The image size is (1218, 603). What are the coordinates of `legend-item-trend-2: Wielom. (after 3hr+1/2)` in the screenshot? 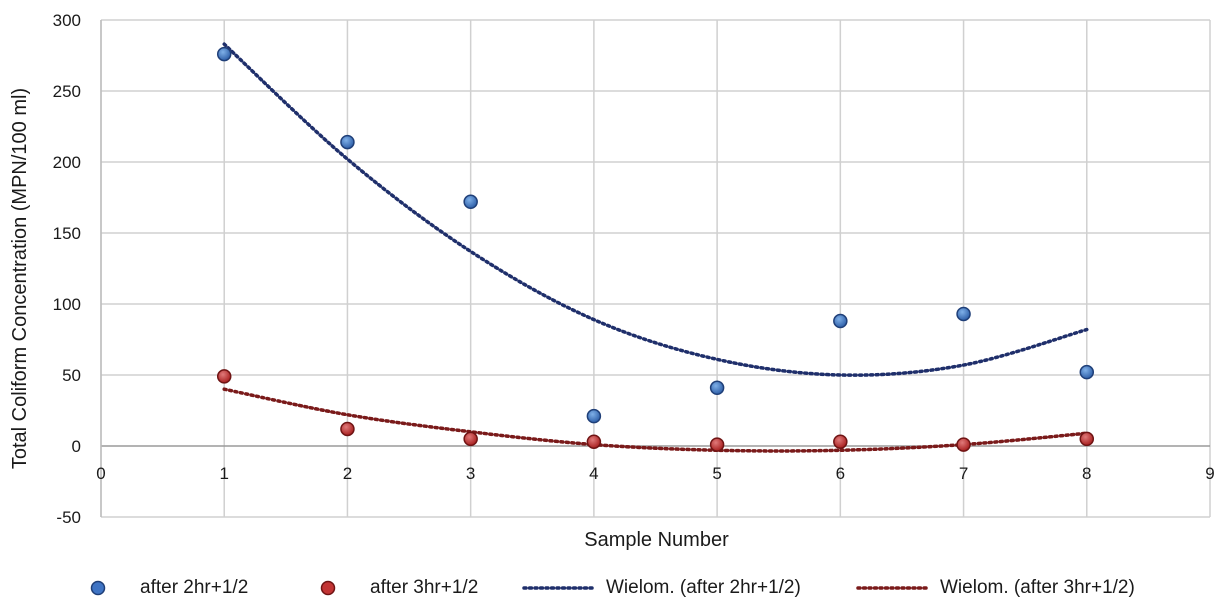 It's located at (995, 588).